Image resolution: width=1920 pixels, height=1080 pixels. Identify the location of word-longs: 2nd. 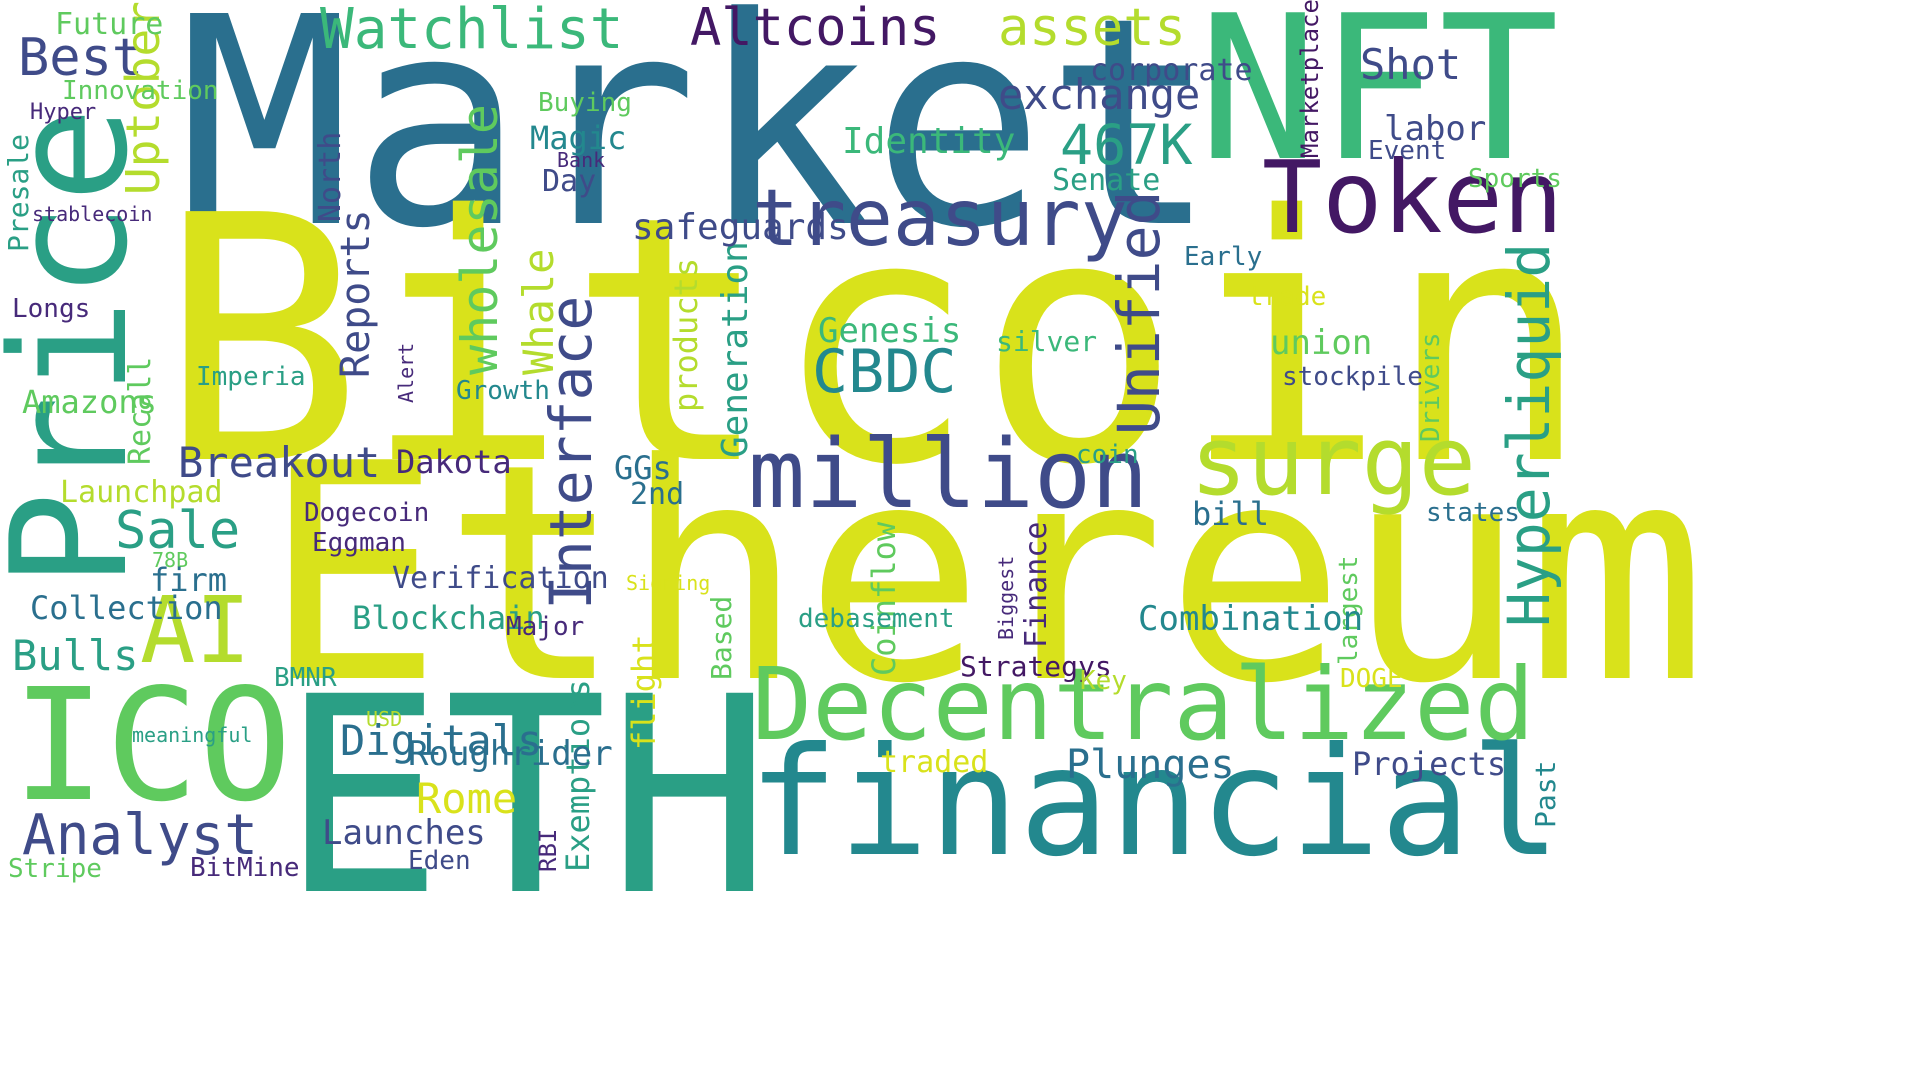
(657, 494).